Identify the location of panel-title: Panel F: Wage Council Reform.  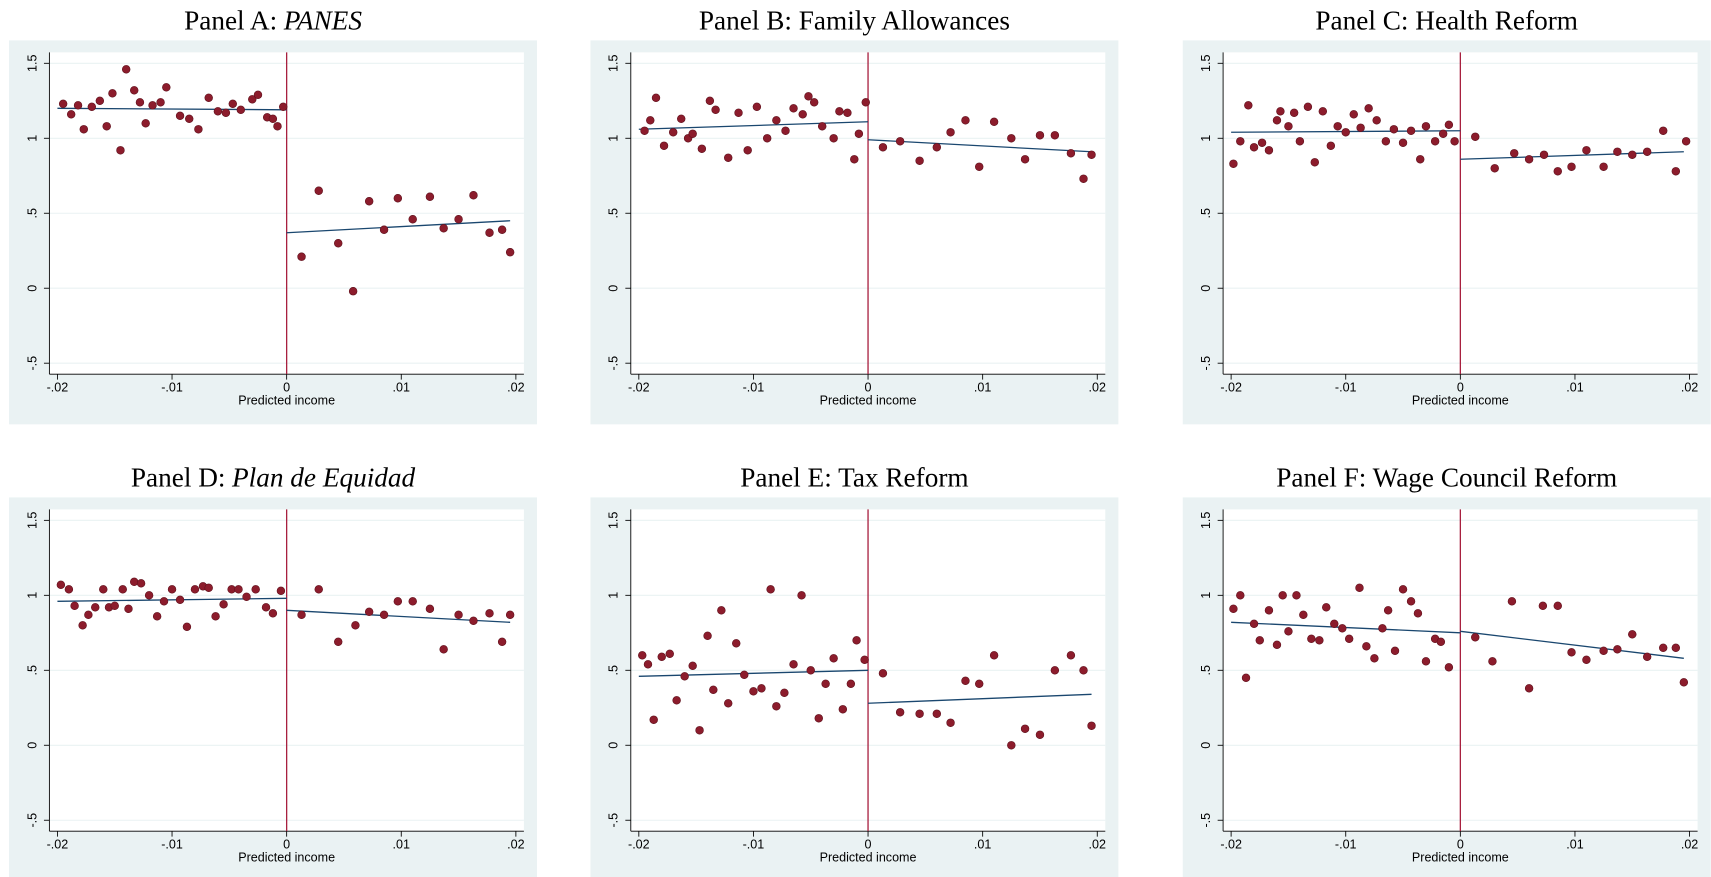
(1446, 477).